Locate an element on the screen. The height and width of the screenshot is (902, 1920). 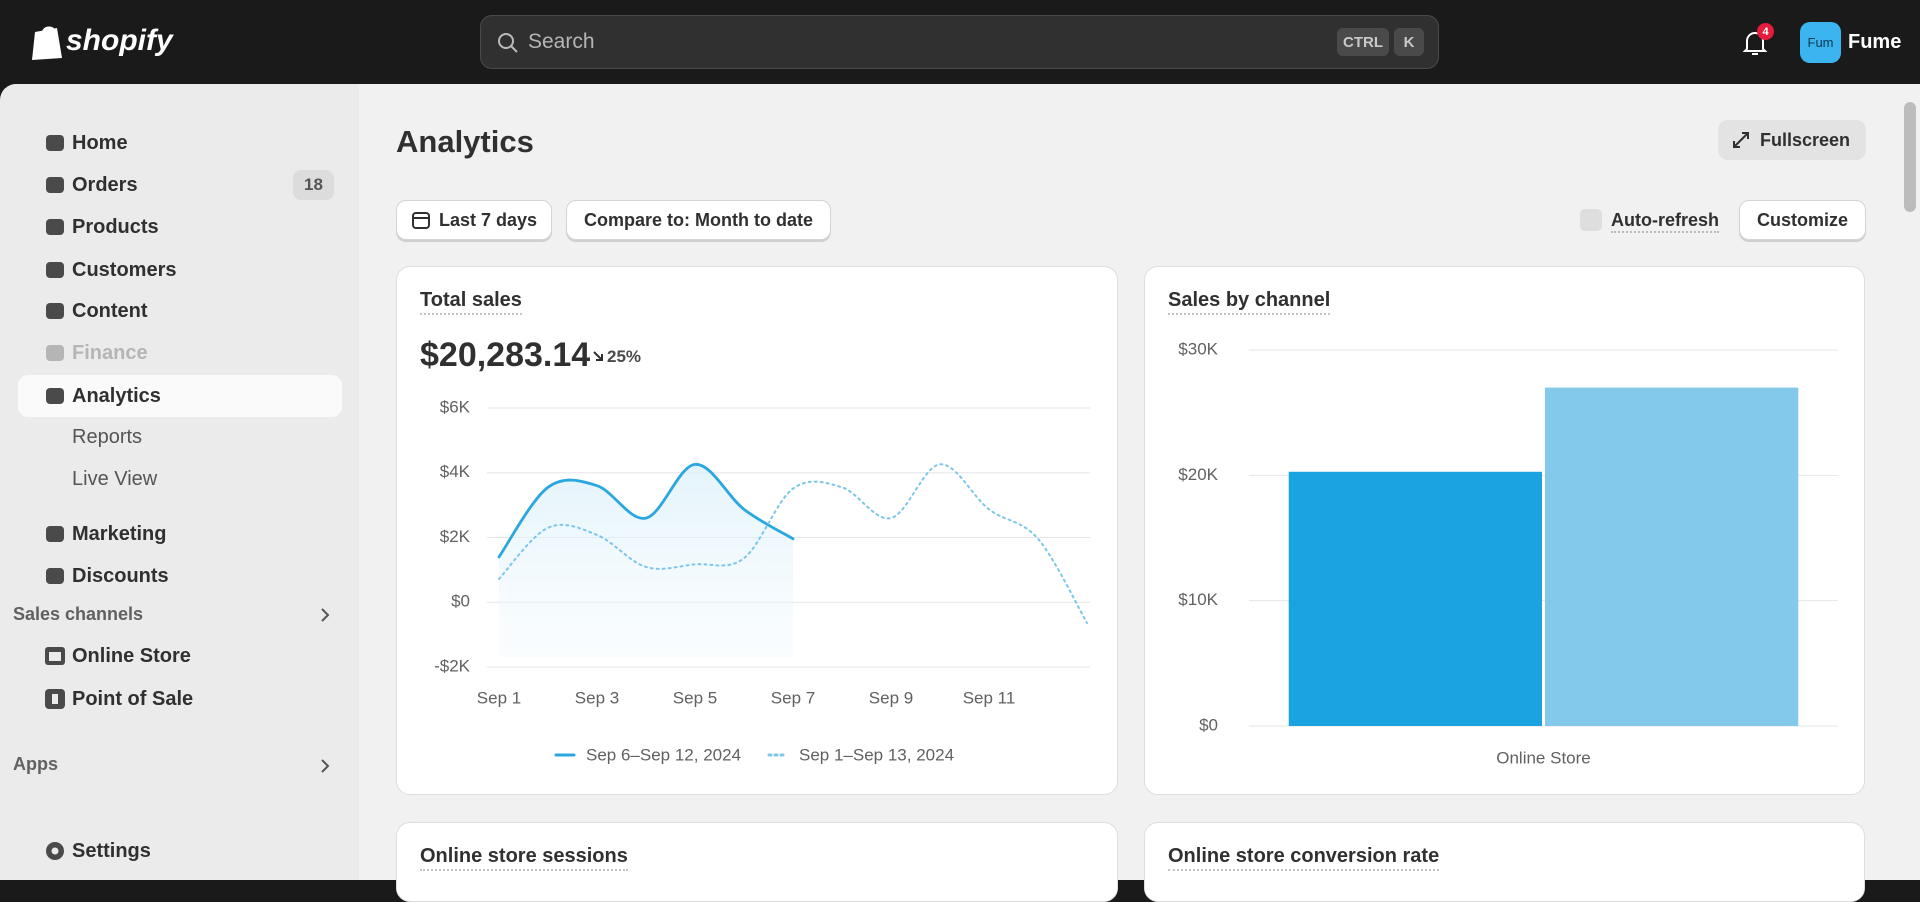
top-bar: shopify Search CTRL K 4 Fum Fume is located at coordinates (960, 42).